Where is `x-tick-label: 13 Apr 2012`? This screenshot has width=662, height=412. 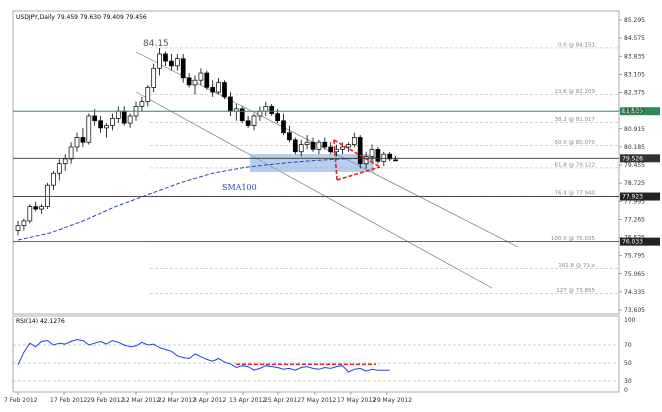 x-tick-label: 13 Apr 2012 is located at coordinates (247, 400).